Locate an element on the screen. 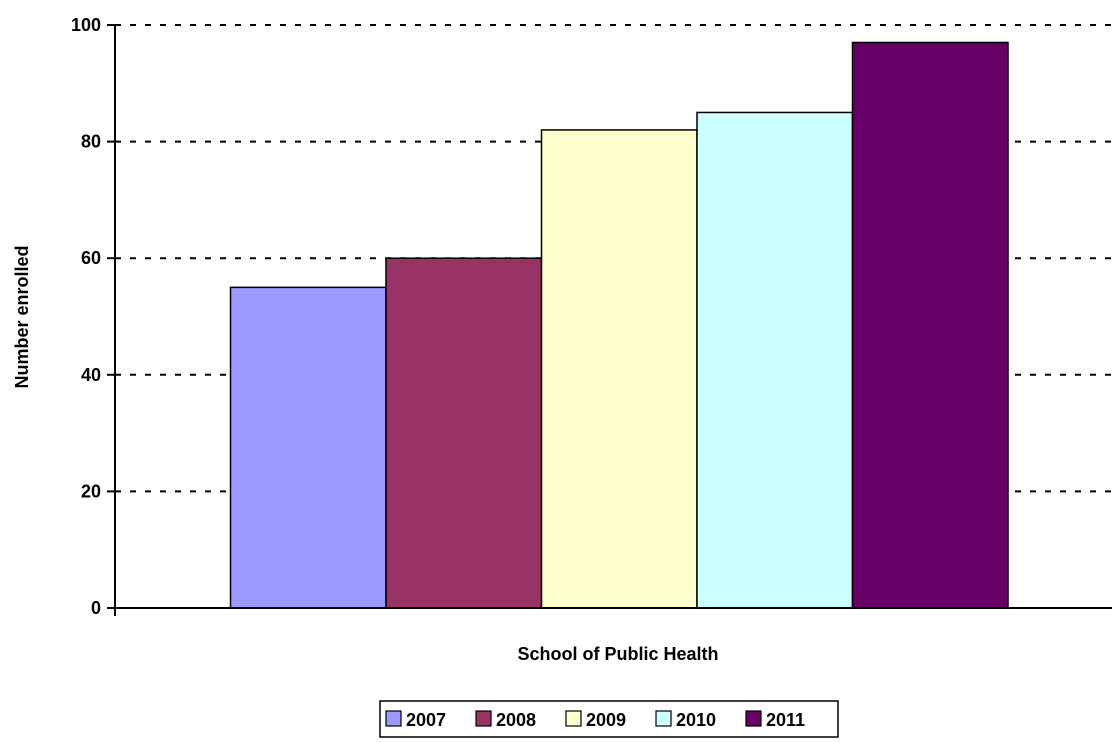  legend-label-2008: 2008 is located at coordinates (516, 720).